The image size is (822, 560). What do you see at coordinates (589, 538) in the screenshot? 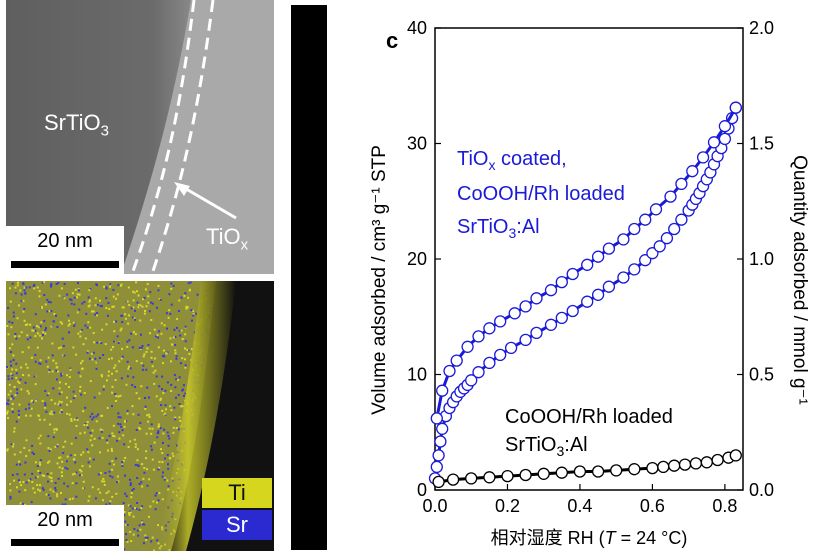
I see `x-axis-label: 相对湿度 RH (T = 24 °C)` at bounding box center [589, 538].